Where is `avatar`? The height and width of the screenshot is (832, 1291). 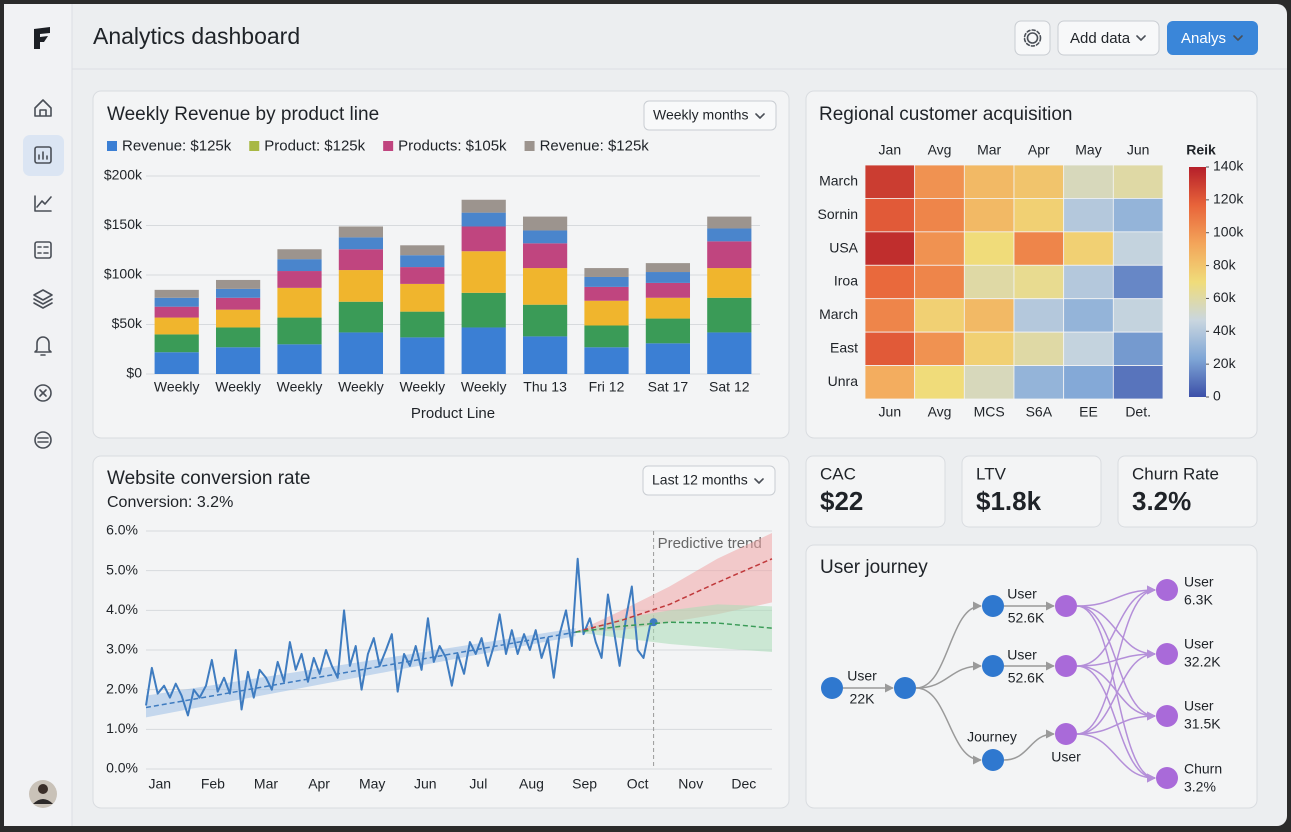 avatar is located at coordinates (43, 794).